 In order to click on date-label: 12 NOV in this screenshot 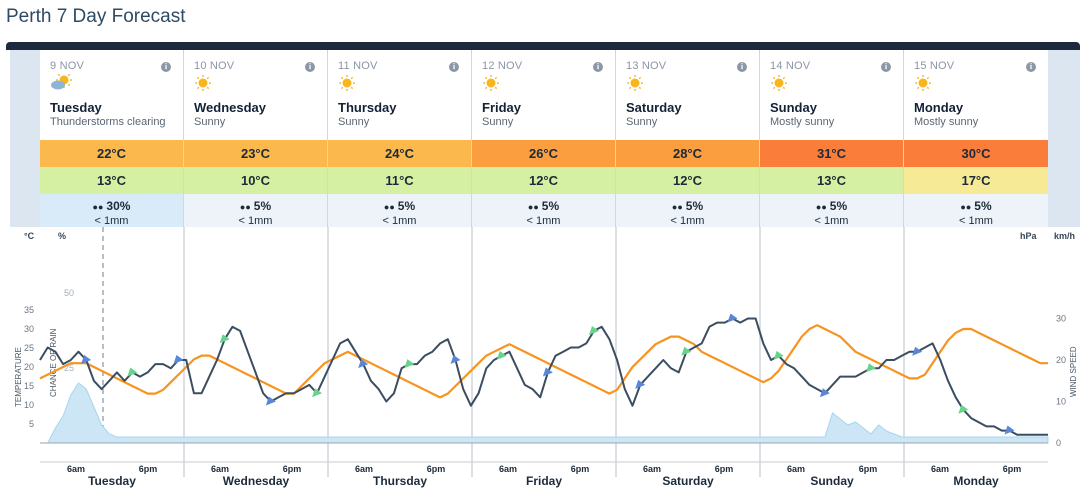, I will do `click(502, 66)`.